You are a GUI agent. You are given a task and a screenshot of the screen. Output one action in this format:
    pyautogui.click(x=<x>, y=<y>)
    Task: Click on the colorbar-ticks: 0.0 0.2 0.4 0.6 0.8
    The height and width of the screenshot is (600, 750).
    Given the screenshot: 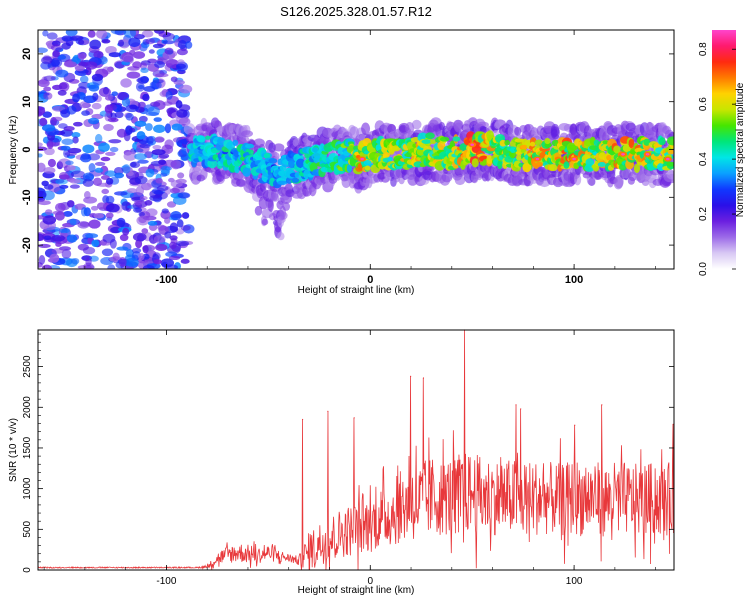 What is the action you would take?
    pyautogui.click(x=717, y=159)
    